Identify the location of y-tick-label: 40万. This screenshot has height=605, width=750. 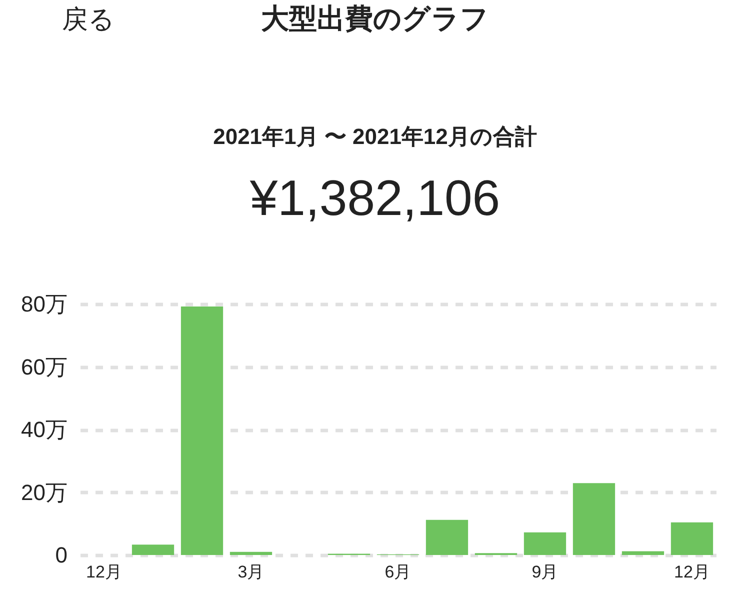
(44, 429).